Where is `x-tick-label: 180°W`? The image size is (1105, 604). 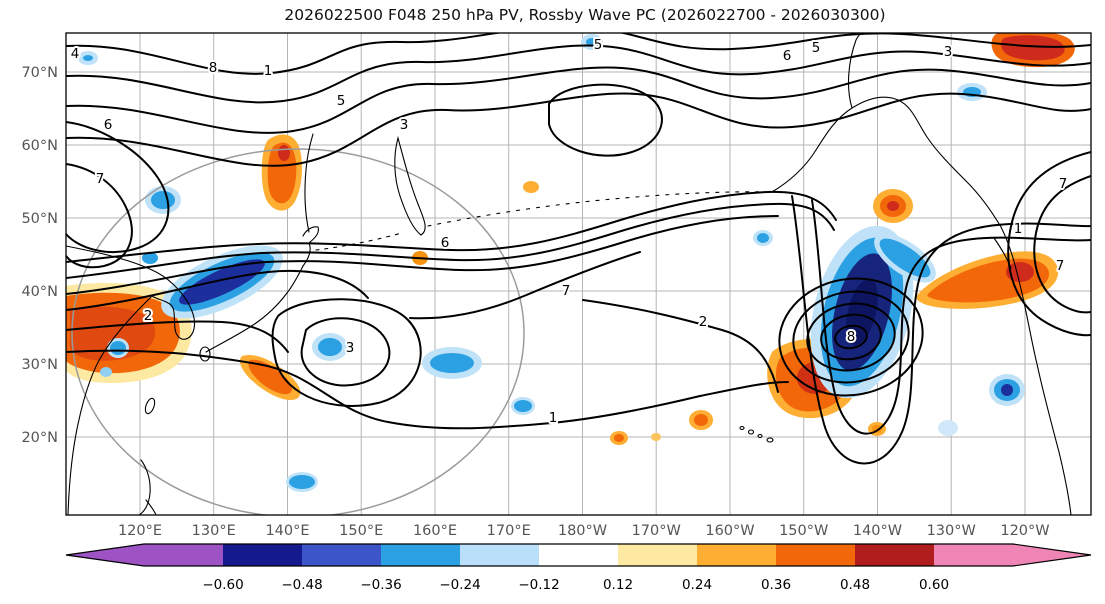
x-tick-label: 180°W is located at coordinates (582, 531).